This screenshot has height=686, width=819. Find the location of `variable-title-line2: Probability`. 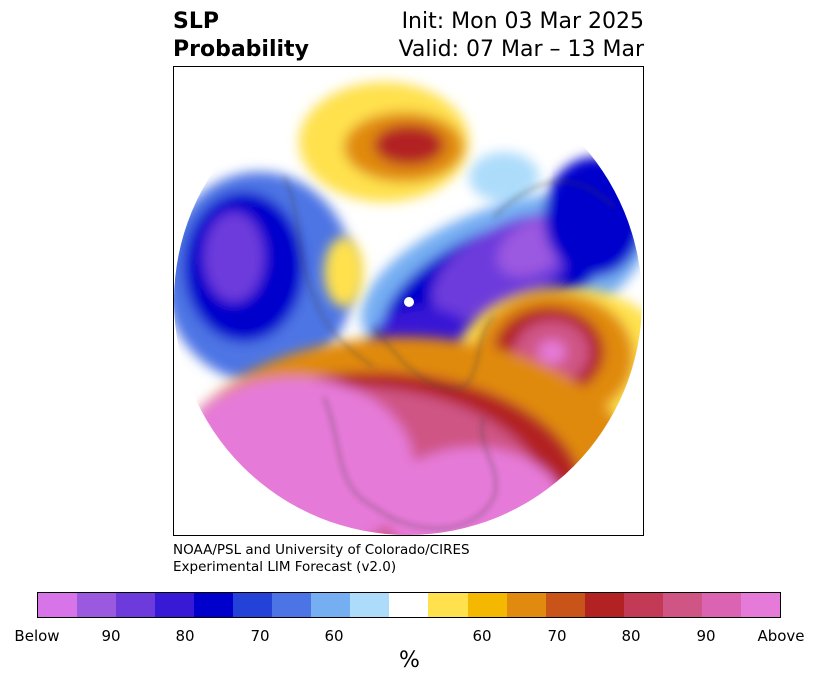

variable-title-line2: Probability is located at coordinates (241, 49).